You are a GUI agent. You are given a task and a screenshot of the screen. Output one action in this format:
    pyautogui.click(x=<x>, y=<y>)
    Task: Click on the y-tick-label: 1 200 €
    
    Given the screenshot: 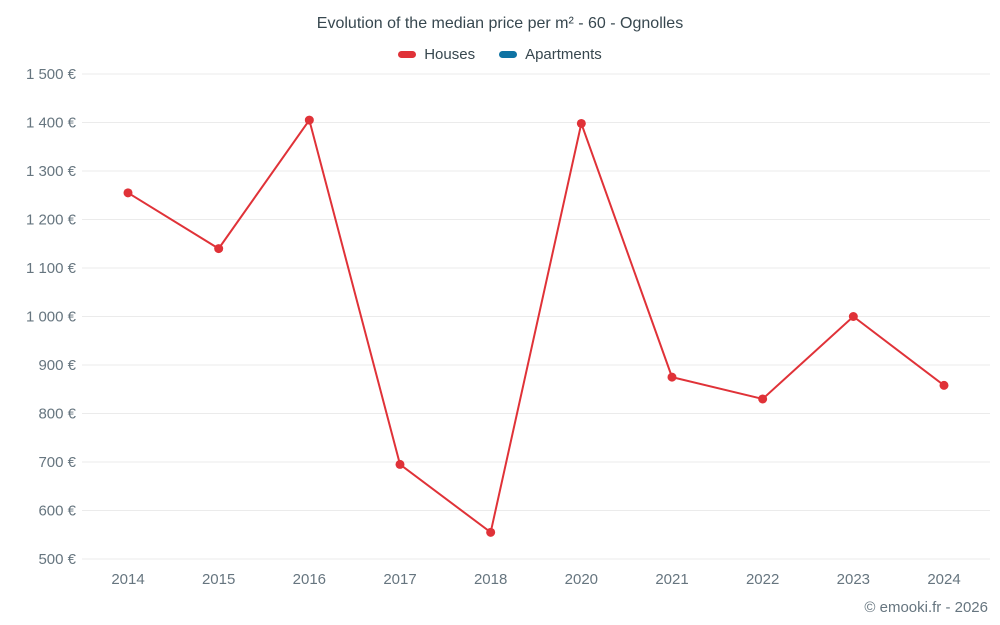 What is the action you would take?
    pyautogui.click(x=51, y=220)
    